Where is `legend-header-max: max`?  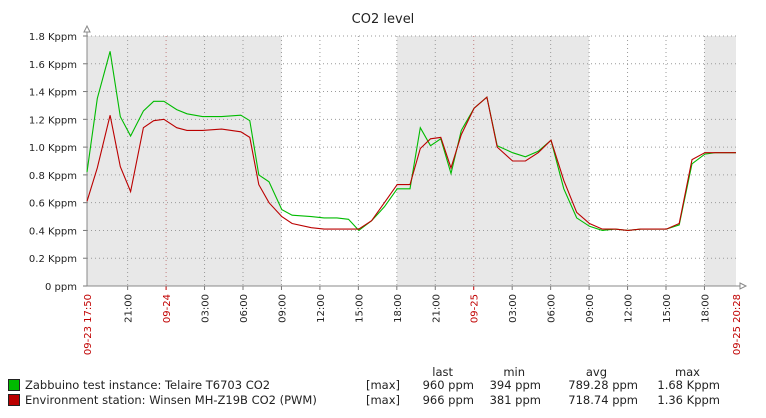 legend-header-max: max is located at coordinates (687, 372).